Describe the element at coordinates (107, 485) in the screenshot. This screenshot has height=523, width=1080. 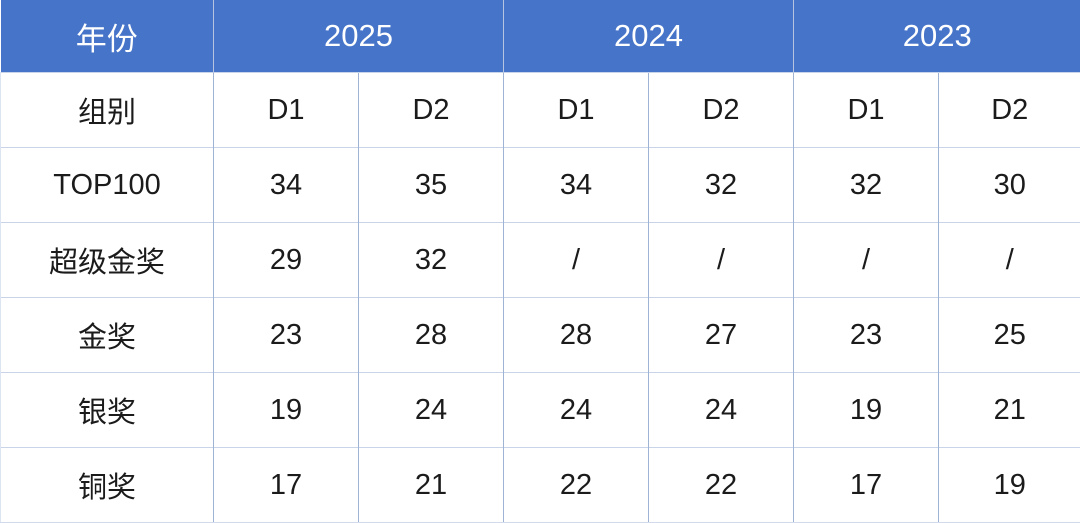
I see `row-label-cell: 铜奖` at that location.